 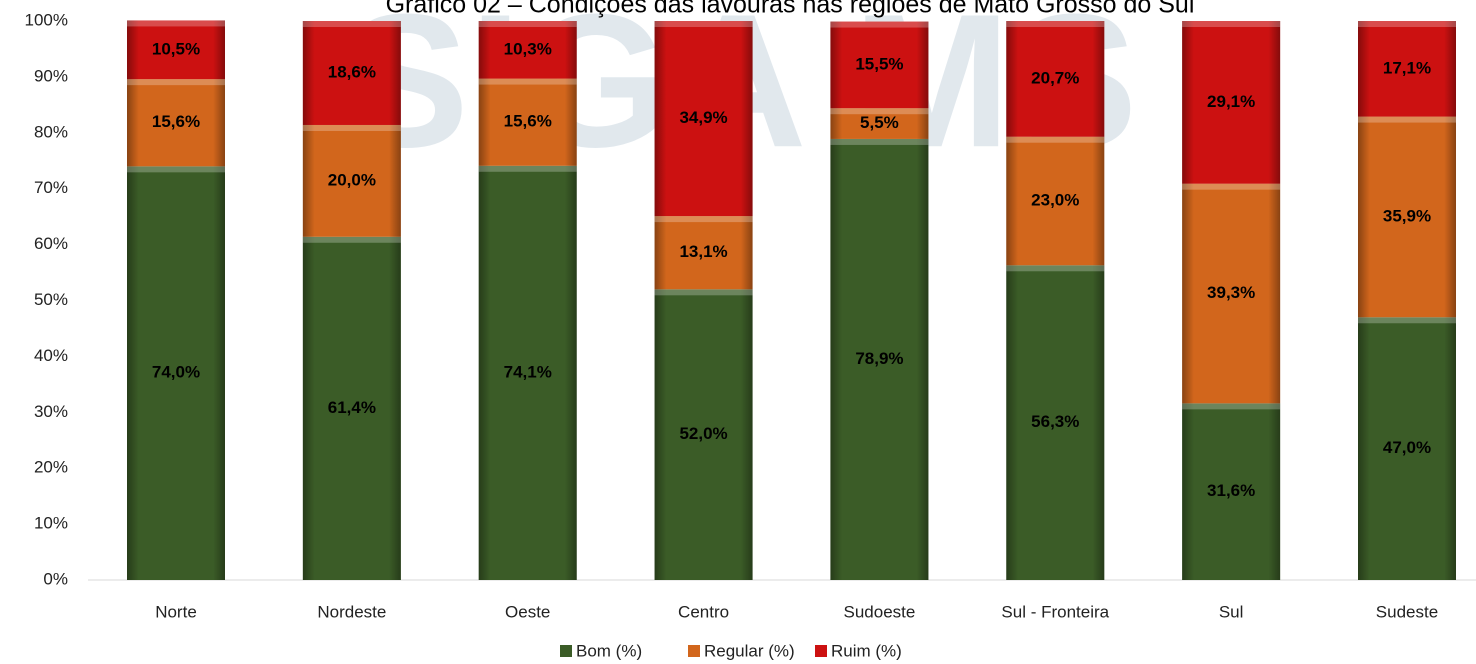 I want to click on data-label: 31,6%, so click(x=1231, y=490).